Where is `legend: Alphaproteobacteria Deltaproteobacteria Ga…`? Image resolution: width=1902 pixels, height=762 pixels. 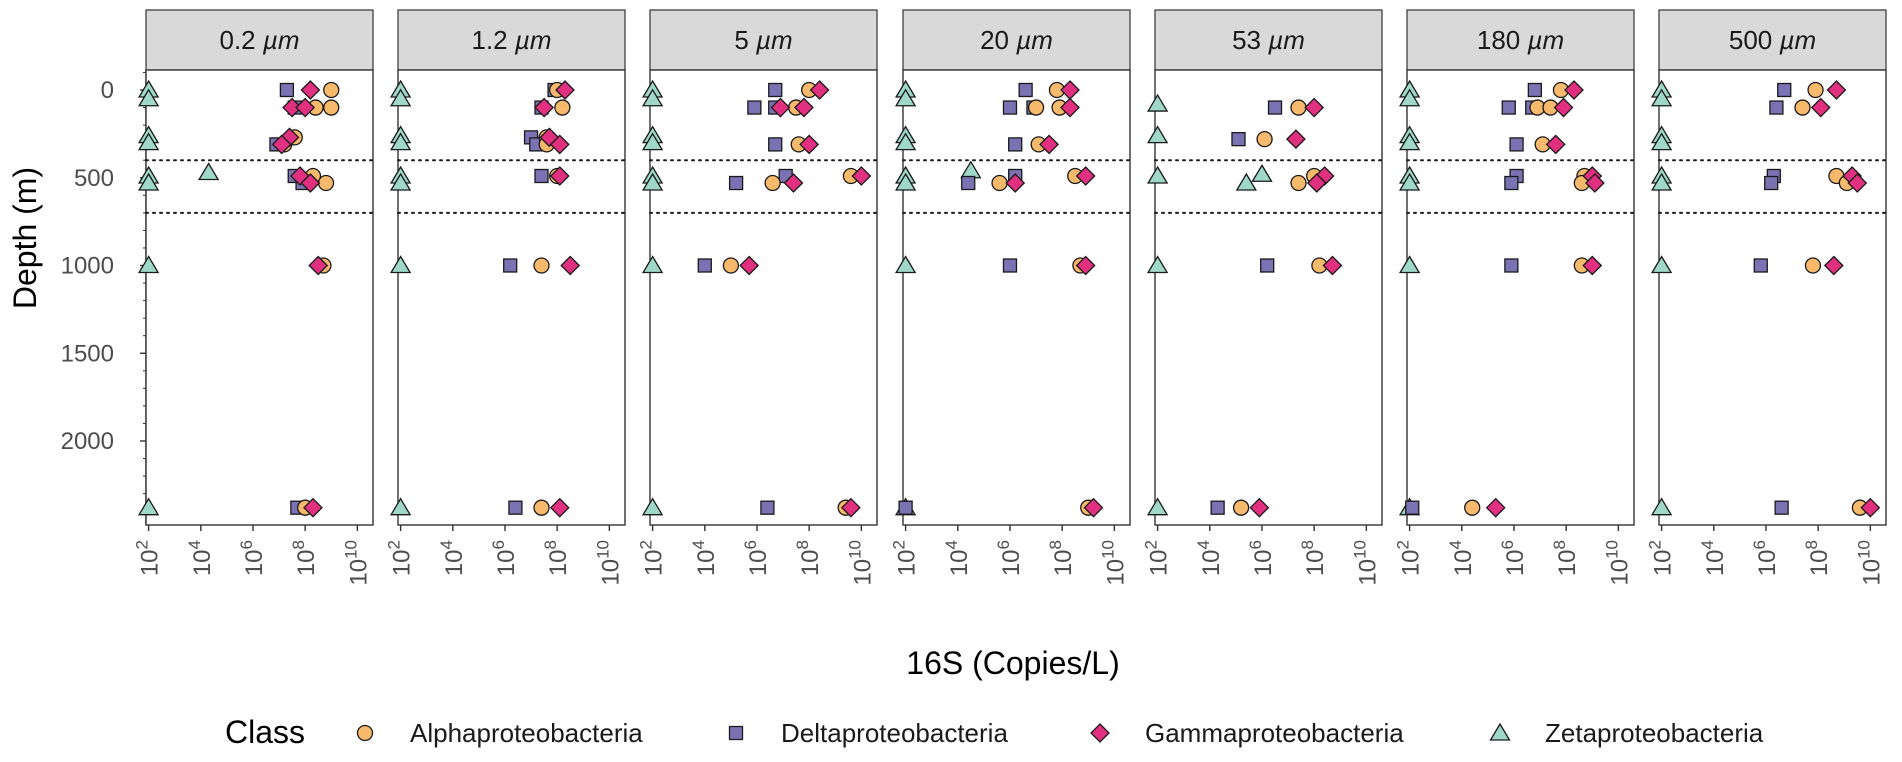
legend: Alphaproteobacteria Deltaproteobacteria Ga… is located at coordinates (1060, 733).